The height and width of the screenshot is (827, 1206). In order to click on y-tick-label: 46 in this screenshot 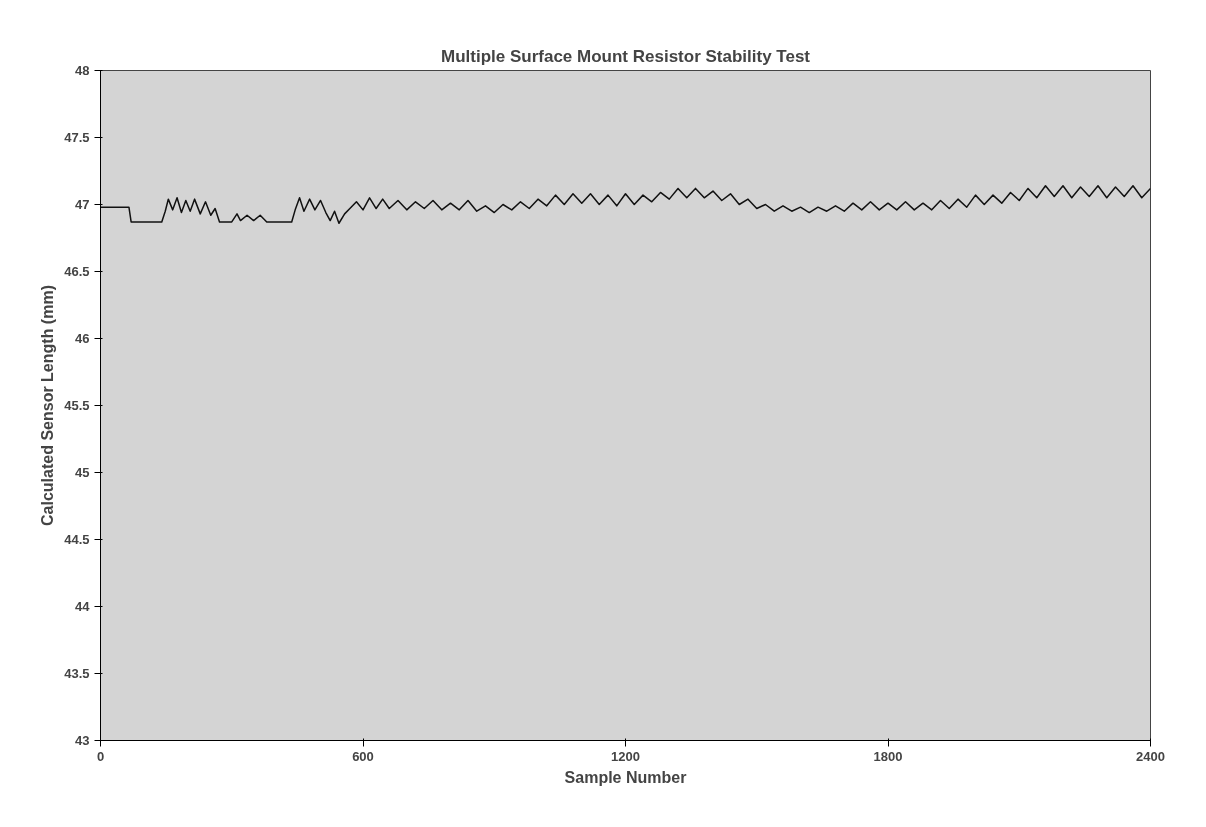, I will do `click(82, 338)`.